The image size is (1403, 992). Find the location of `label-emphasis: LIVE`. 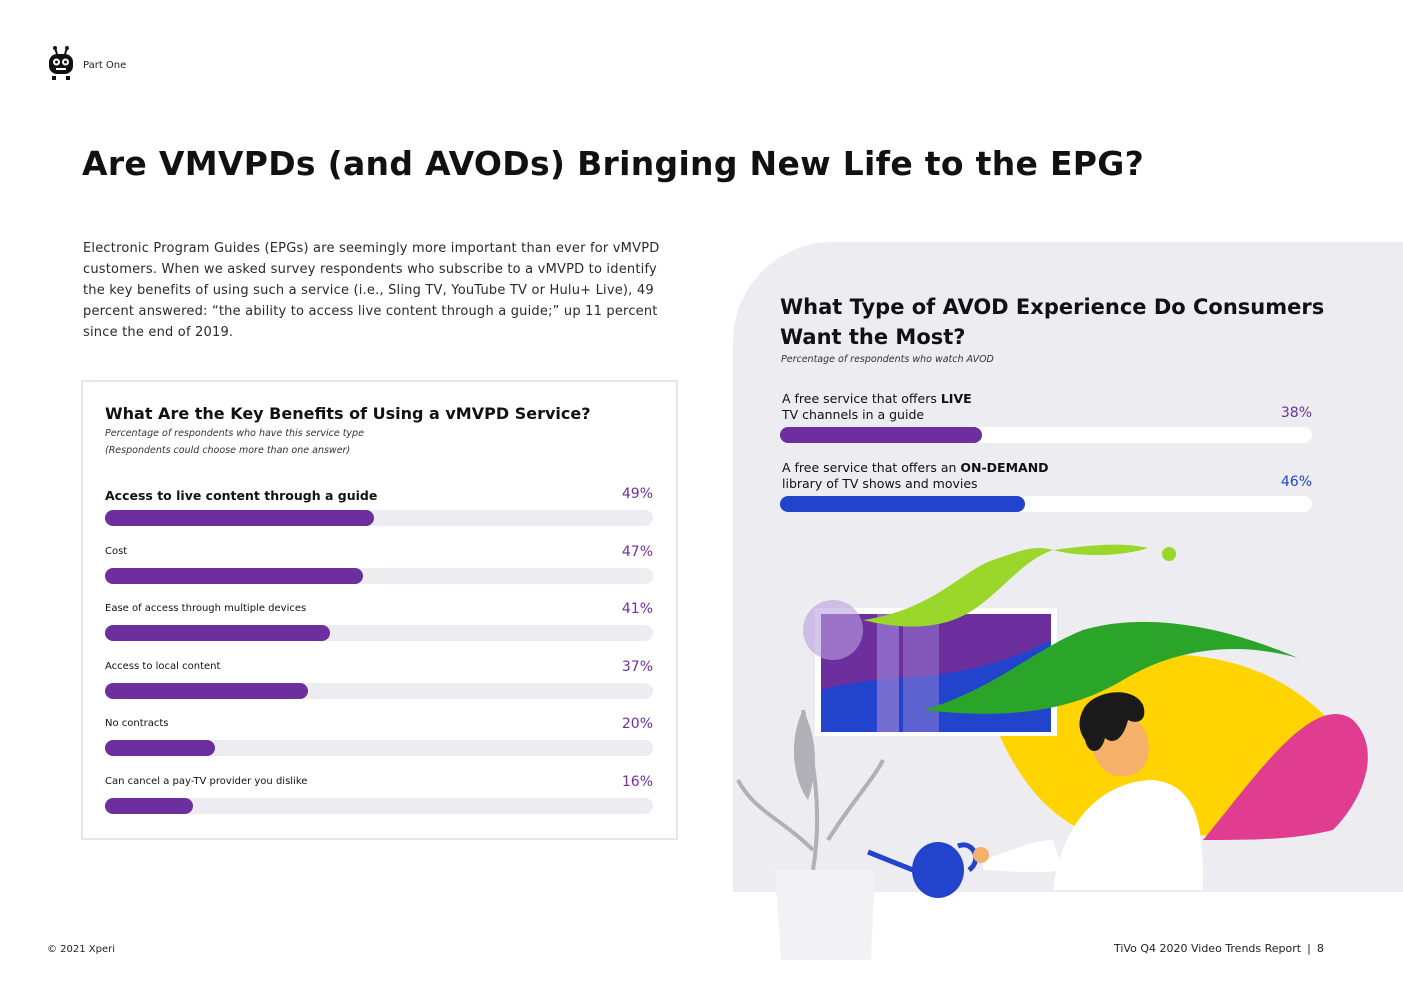

label-emphasis: LIVE is located at coordinates (956, 398).